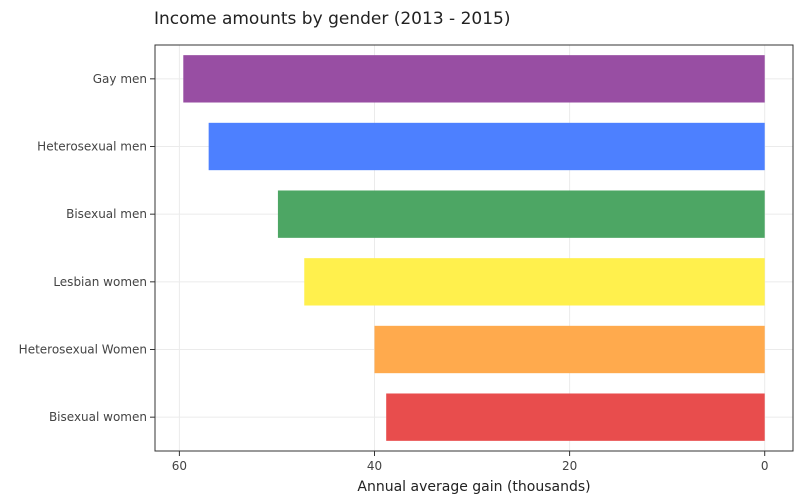 This screenshot has width=800, height=494. I want to click on x-tick-label: 20, so click(569, 466).